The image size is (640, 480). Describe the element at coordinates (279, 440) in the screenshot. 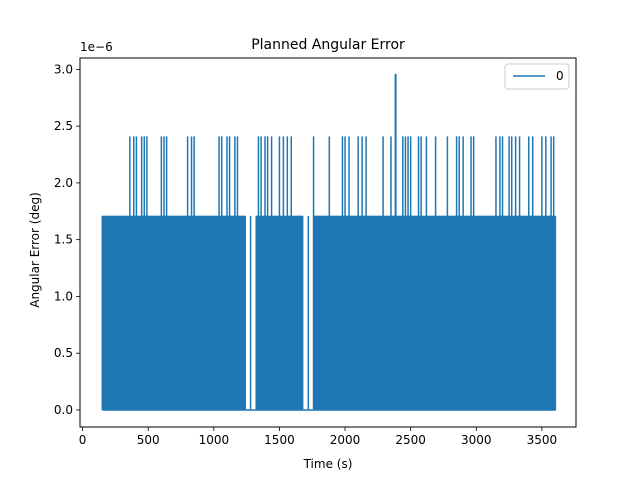

I see `x-tick-label: 1500` at that location.